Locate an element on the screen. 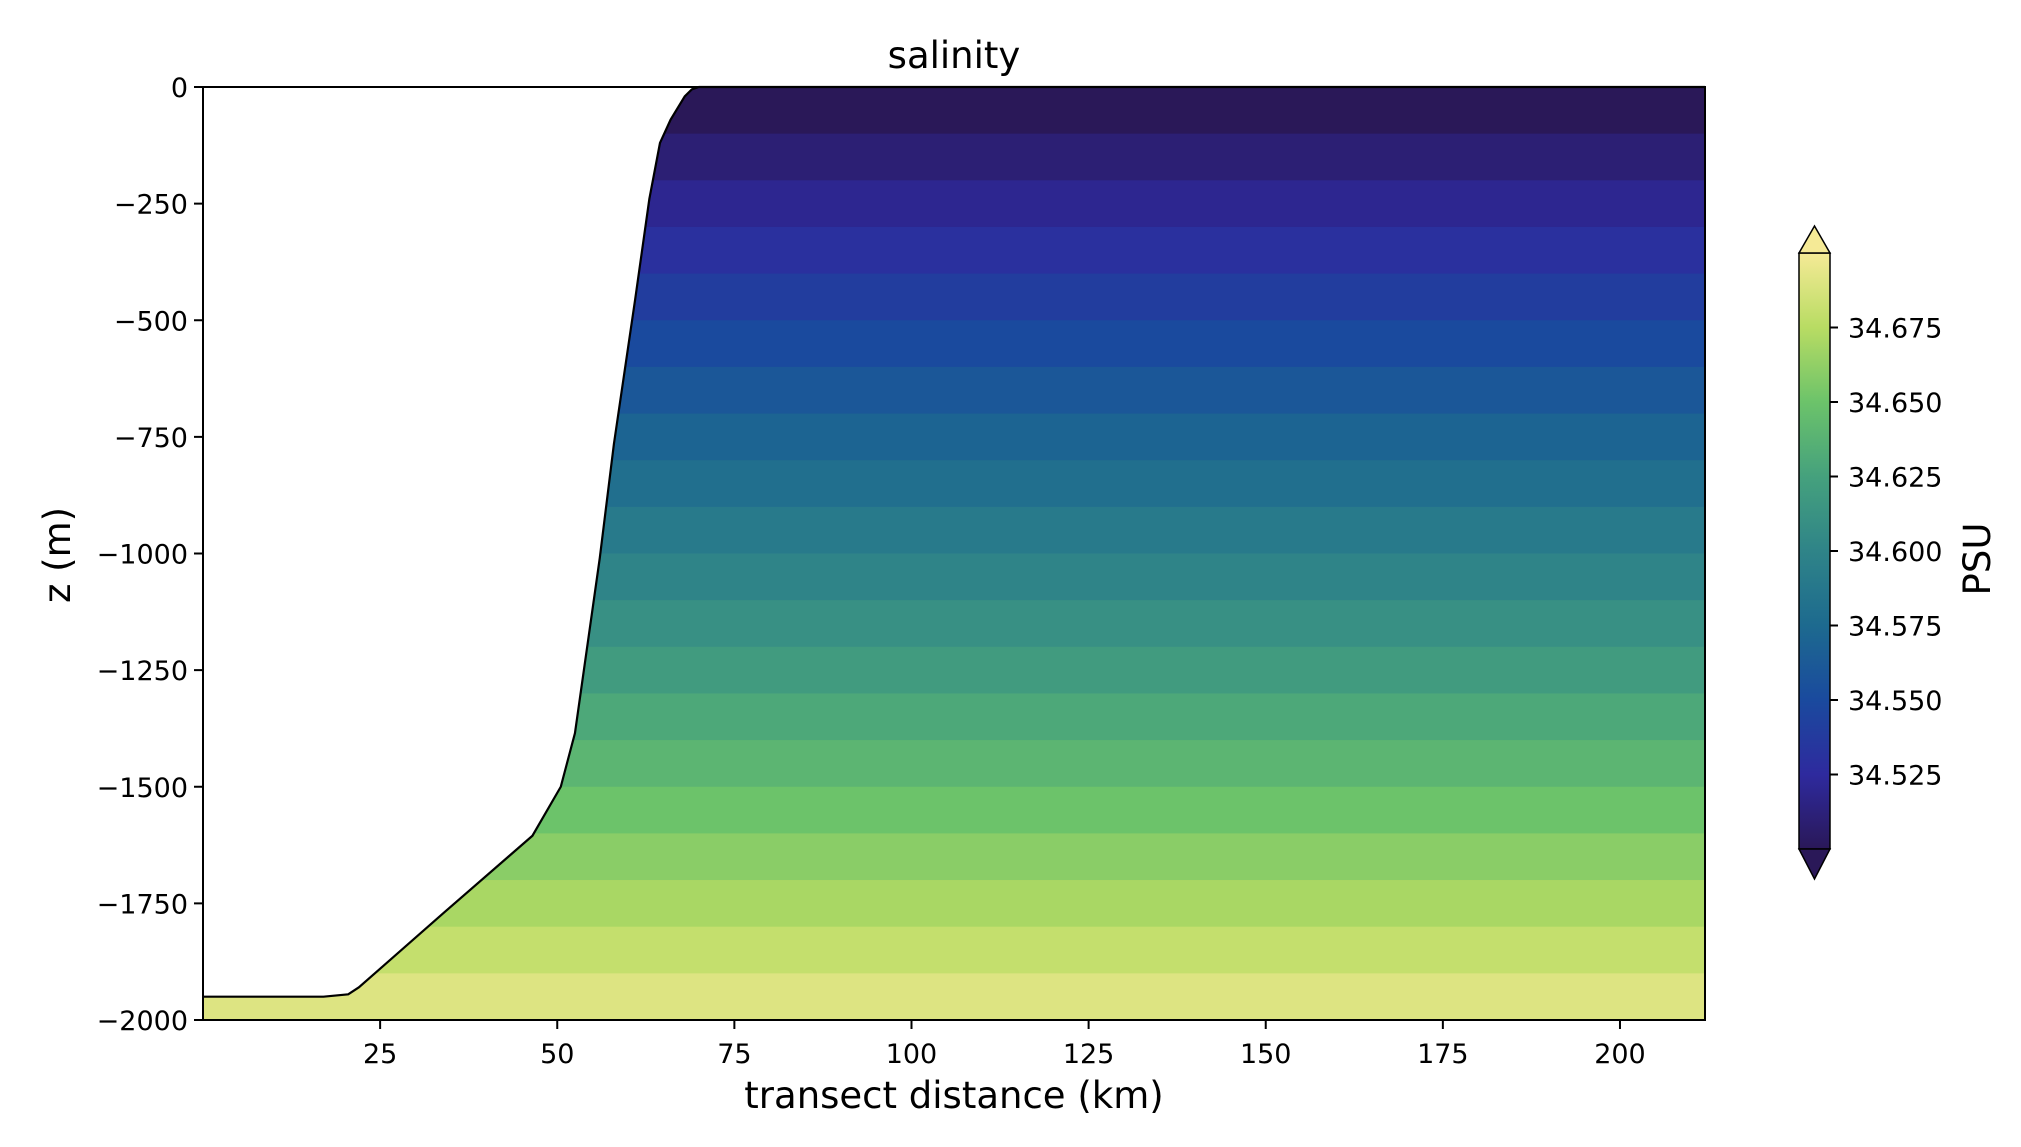  colorbar-tick-label: 34.650 is located at coordinates (1895, 403).